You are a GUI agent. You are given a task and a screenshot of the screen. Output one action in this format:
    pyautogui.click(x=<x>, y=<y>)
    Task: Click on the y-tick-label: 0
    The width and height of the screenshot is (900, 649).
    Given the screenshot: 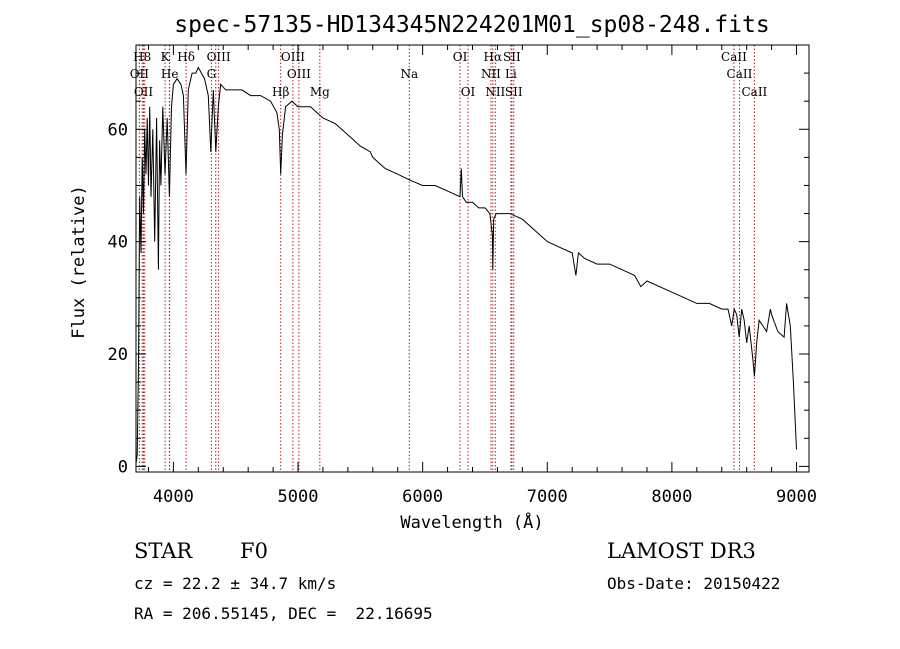 What is the action you would take?
    pyautogui.click(x=123, y=467)
    